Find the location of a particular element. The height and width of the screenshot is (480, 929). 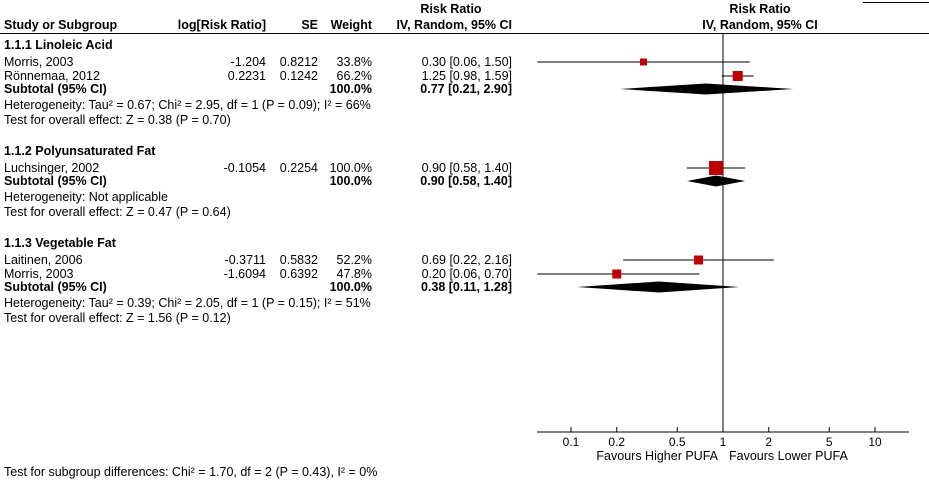

study-name: Rönnemaa, 2012 is located at coordinates (52, 76).